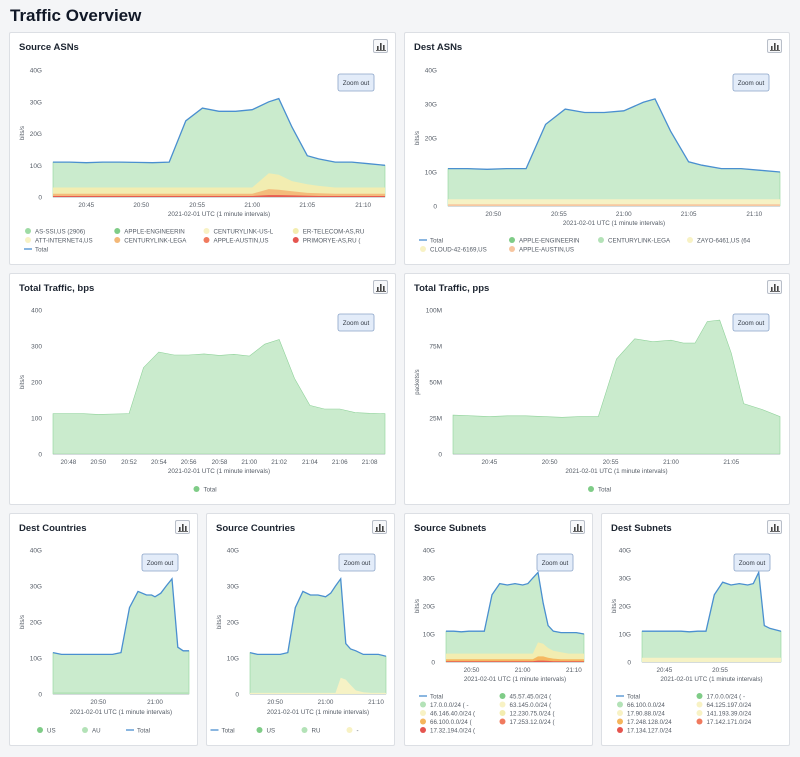 The height and width of the screenshot is (757, 800). I want to click on legend-item: ATT-INTERNET4,US, so click(59, 241).